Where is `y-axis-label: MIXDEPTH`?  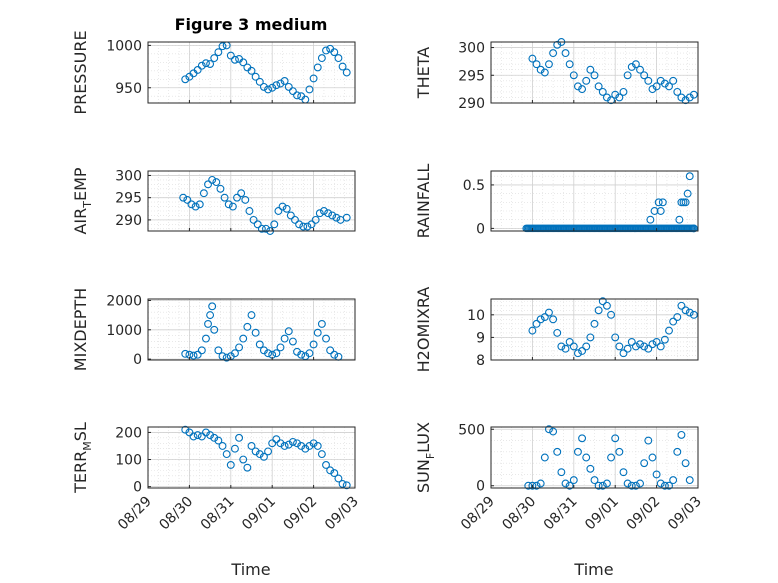 y-axis-label: MIXDEPTH is located at coordinates (80, 329).